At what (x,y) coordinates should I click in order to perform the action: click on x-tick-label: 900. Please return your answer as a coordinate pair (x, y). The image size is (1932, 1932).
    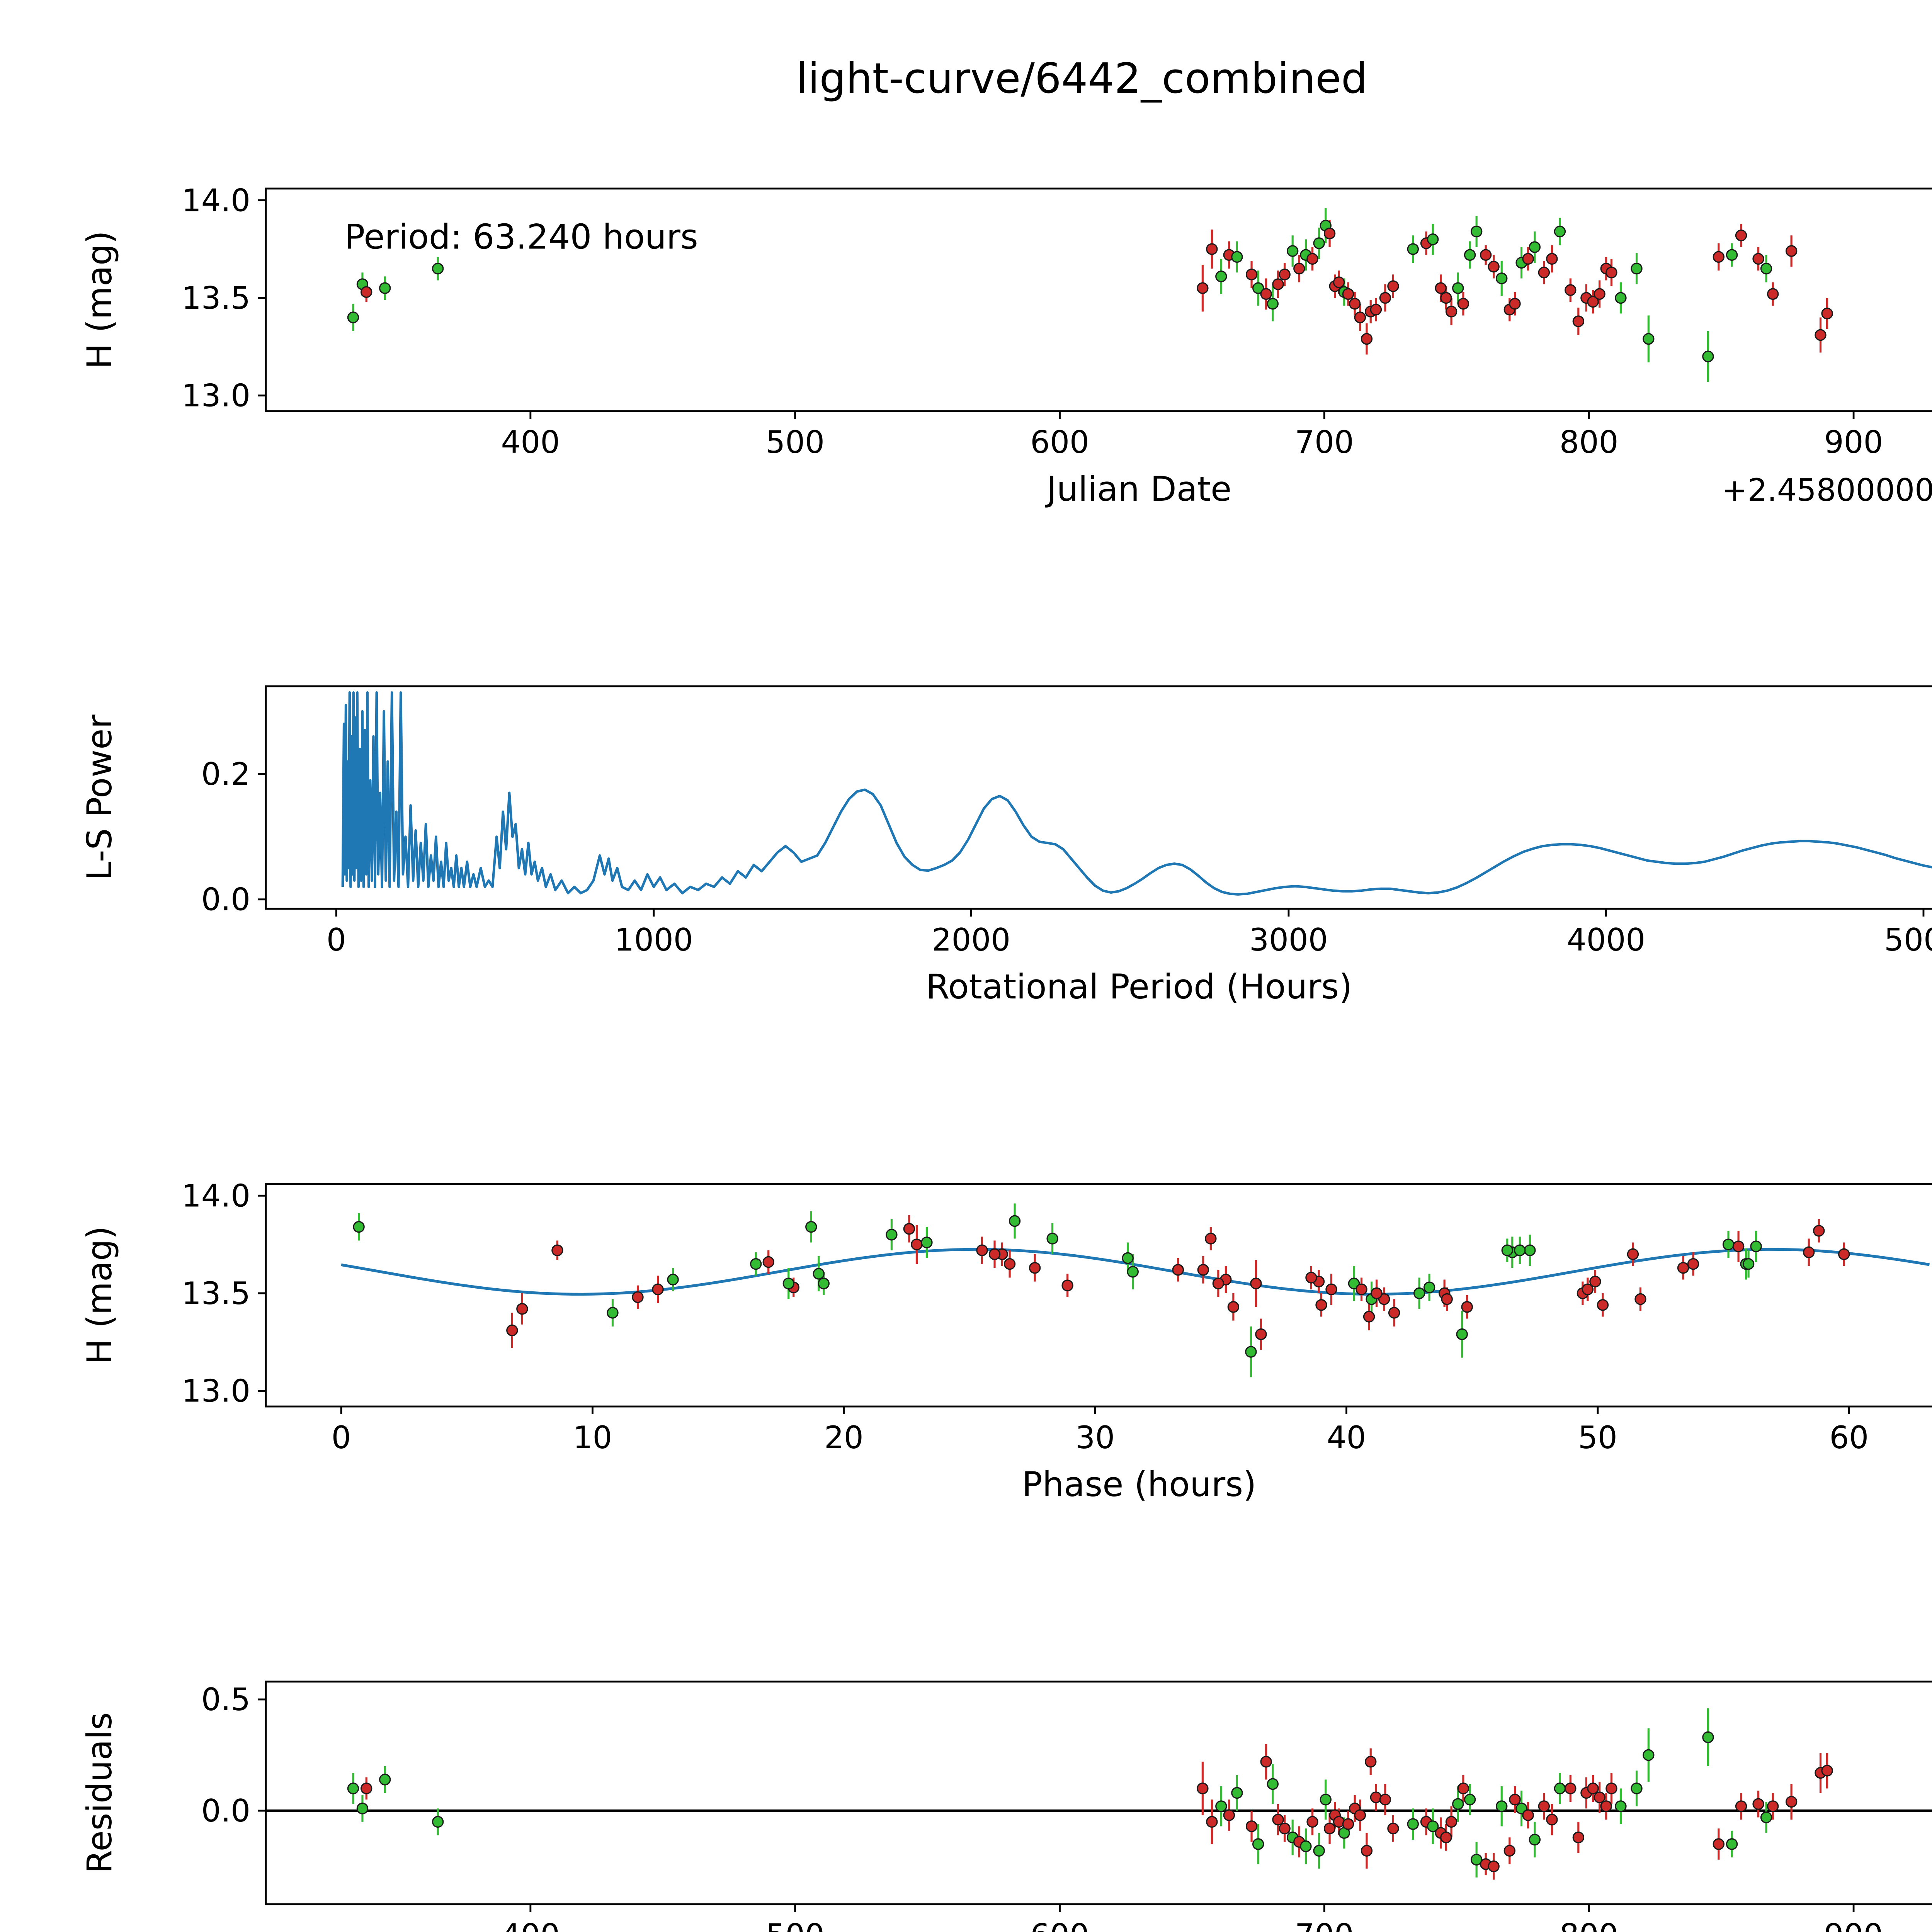
    Looking at the image, I should click on (1854, 442).